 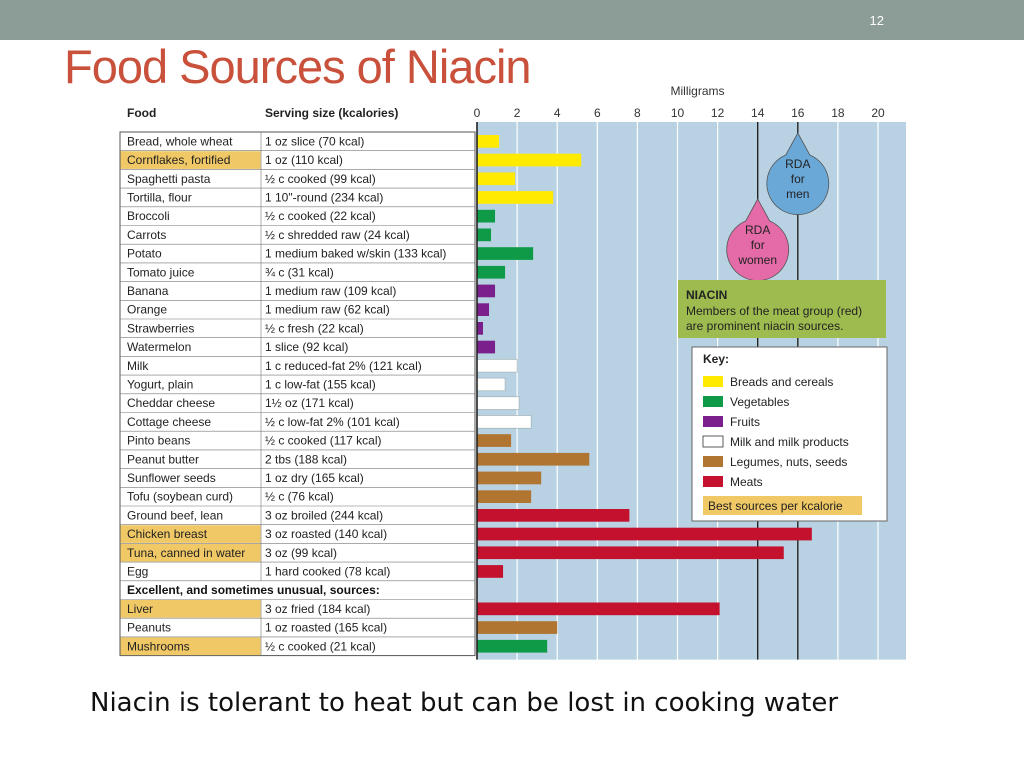 I want to click on niacin-note-box, so click(x=782, y=309).